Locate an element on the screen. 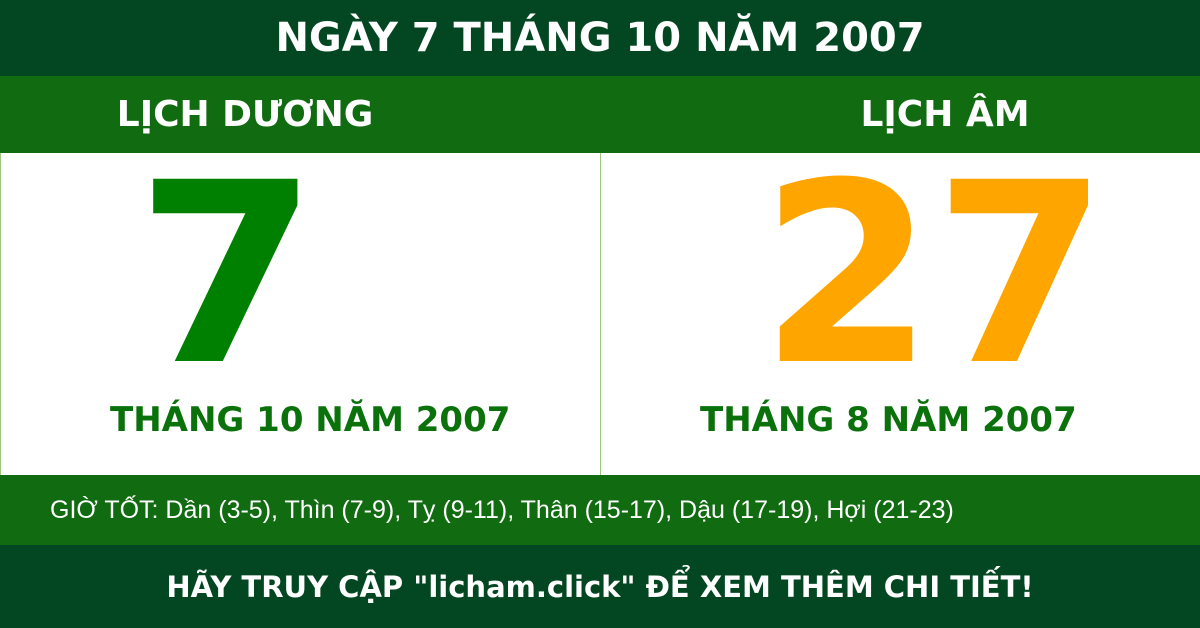 The height and width of the screenshot is (628, 1200). lunar-day: 27 is located at coordinates (934, 274).